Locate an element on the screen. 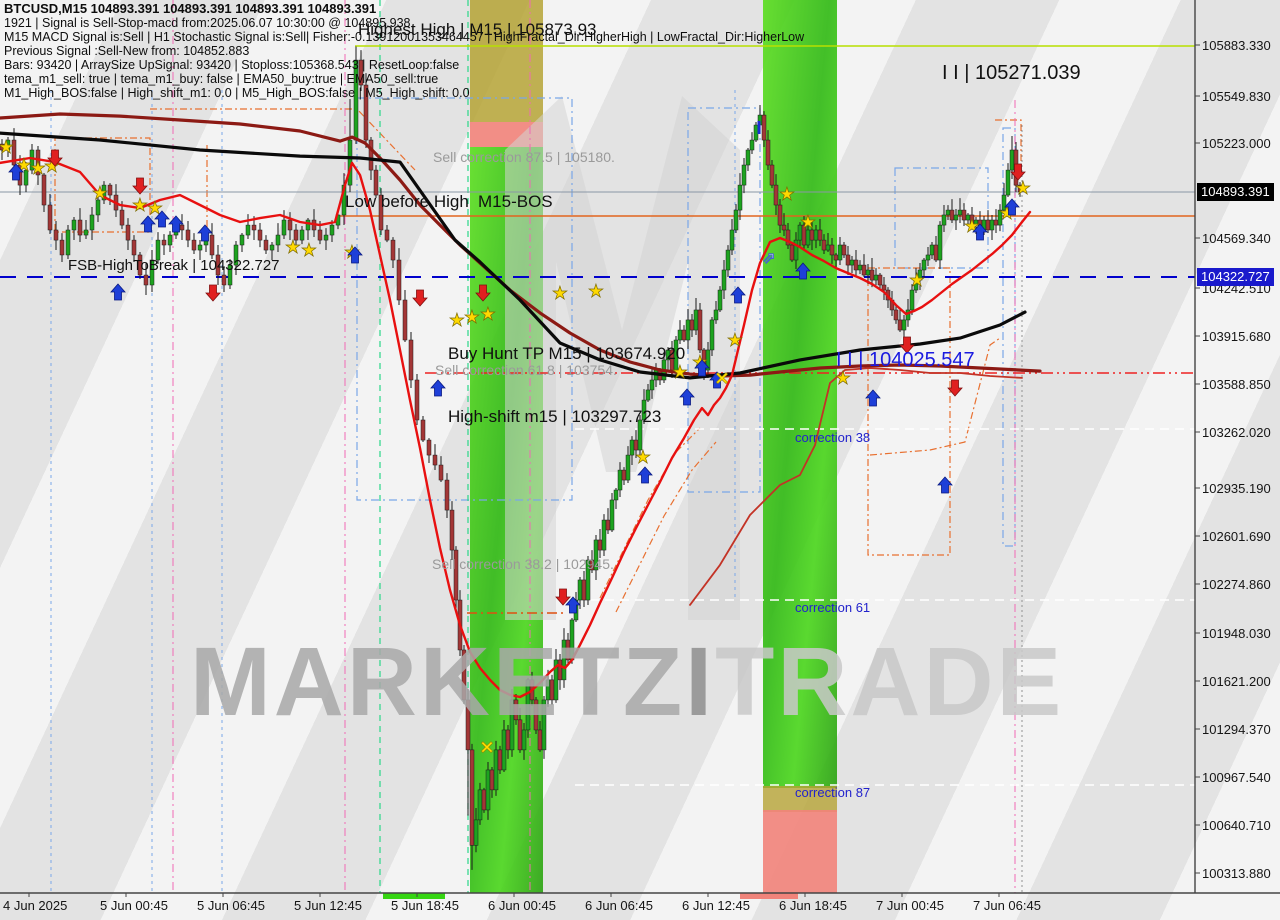  hollow-arrow-icon: ⇗ is located at coordinates (768, 257).